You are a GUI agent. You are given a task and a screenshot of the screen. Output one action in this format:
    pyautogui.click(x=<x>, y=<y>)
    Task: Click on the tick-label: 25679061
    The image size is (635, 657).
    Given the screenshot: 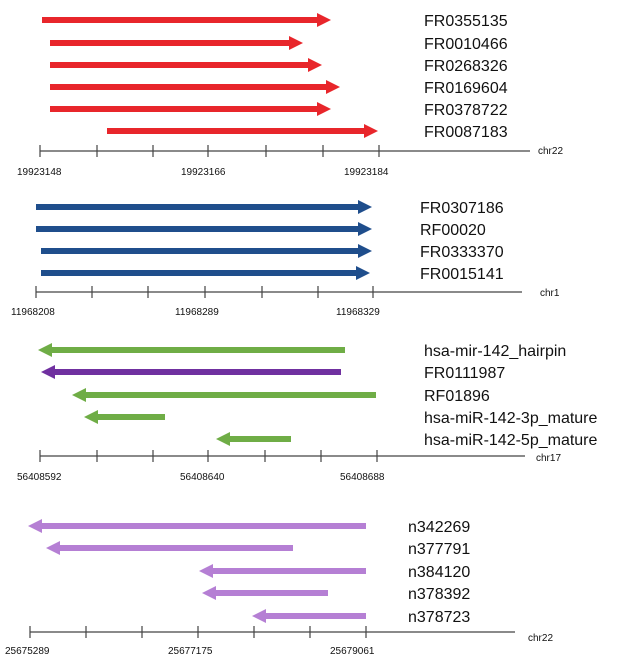 What is the action you would take?
    pyautogui.click(x=352, y=651)
    